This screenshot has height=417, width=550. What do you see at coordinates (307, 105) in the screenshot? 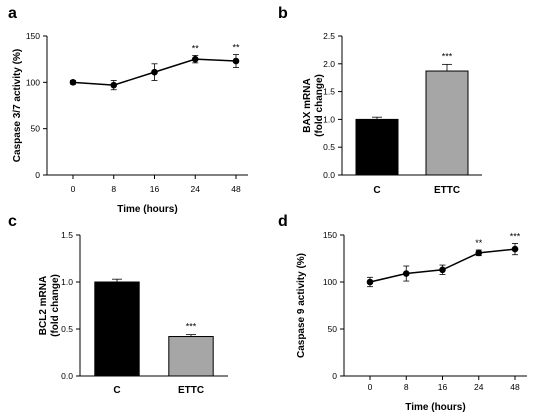
I see `y-axis-title: BAX mRNA` at bounding box center [307, 105].